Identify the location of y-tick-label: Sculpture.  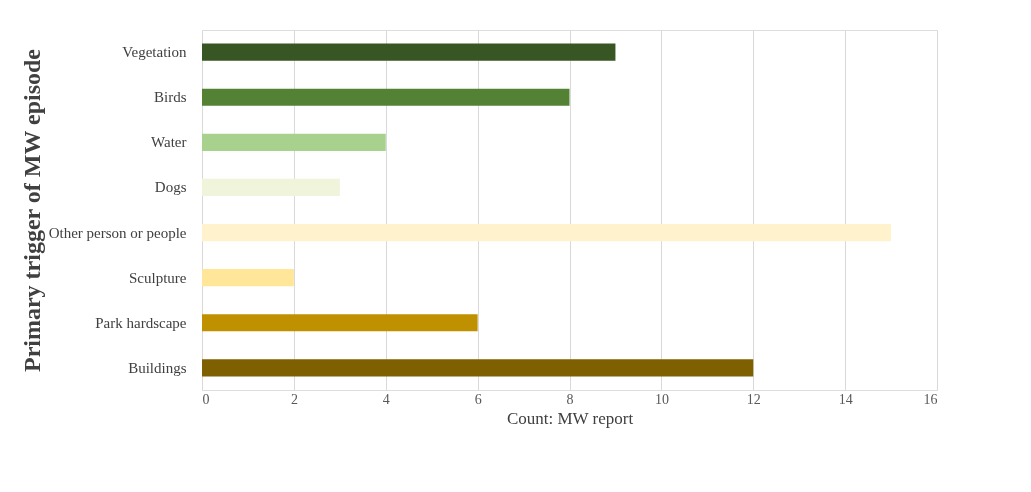
(158, 277).